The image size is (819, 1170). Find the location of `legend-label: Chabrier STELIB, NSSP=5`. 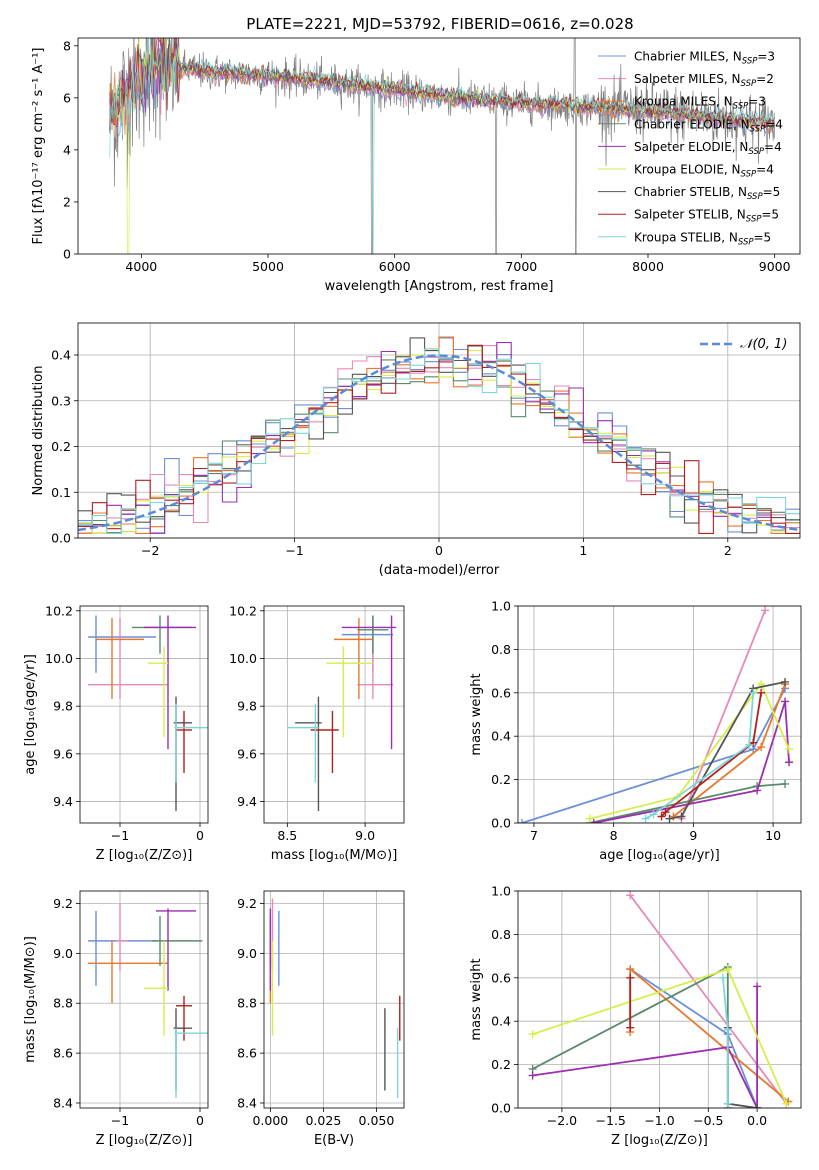

legend-label: Chabrier STELIB, NSSP=5 is located at coordinates (707, 193).